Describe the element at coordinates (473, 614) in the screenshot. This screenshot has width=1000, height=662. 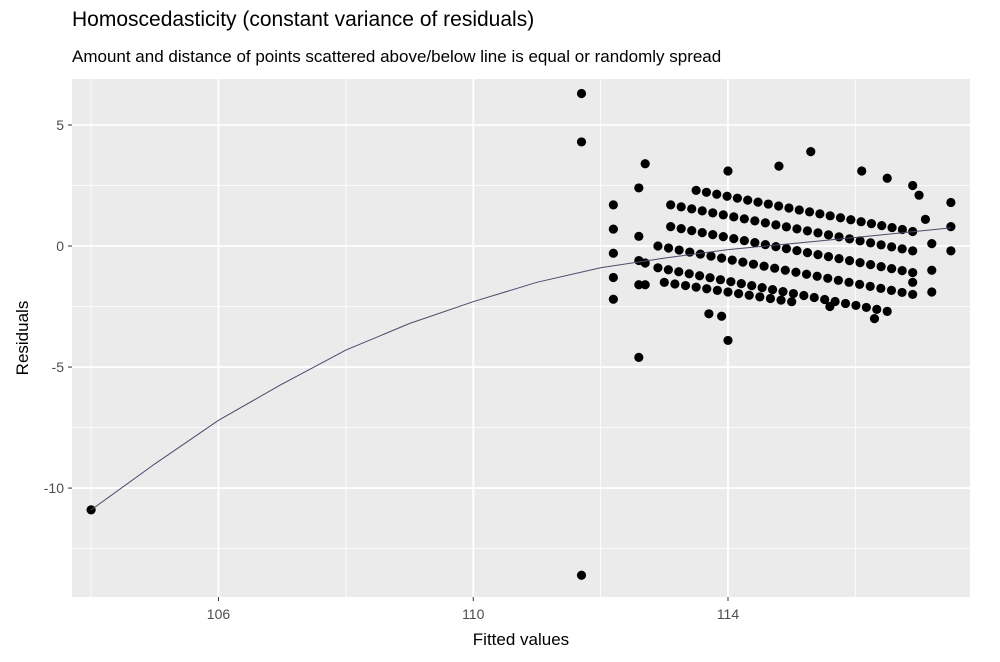
I see `x-tick-label: 110` at that location.